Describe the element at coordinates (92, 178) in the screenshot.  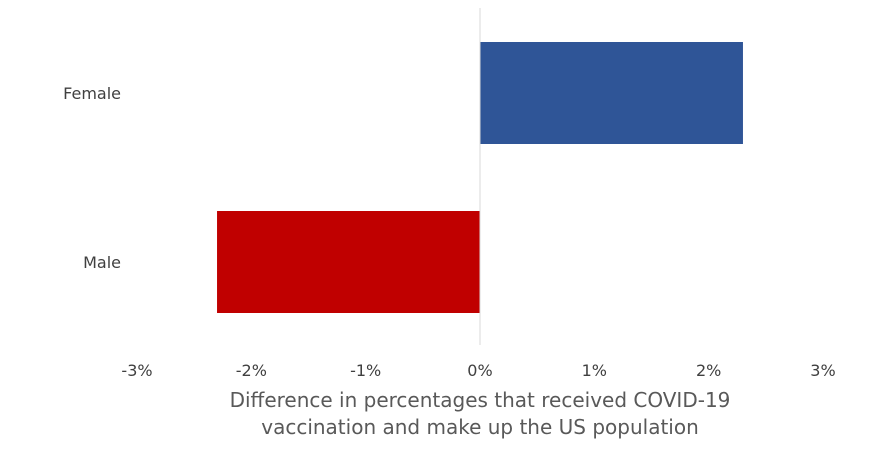
I see `category-labels: Female Male` at that location.